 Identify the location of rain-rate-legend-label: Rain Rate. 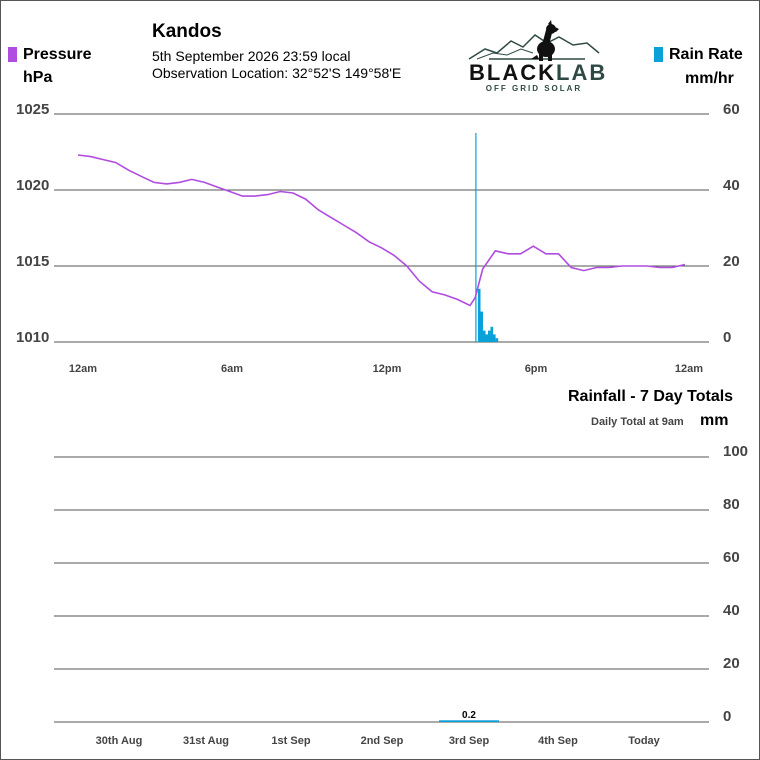
(706, 54).